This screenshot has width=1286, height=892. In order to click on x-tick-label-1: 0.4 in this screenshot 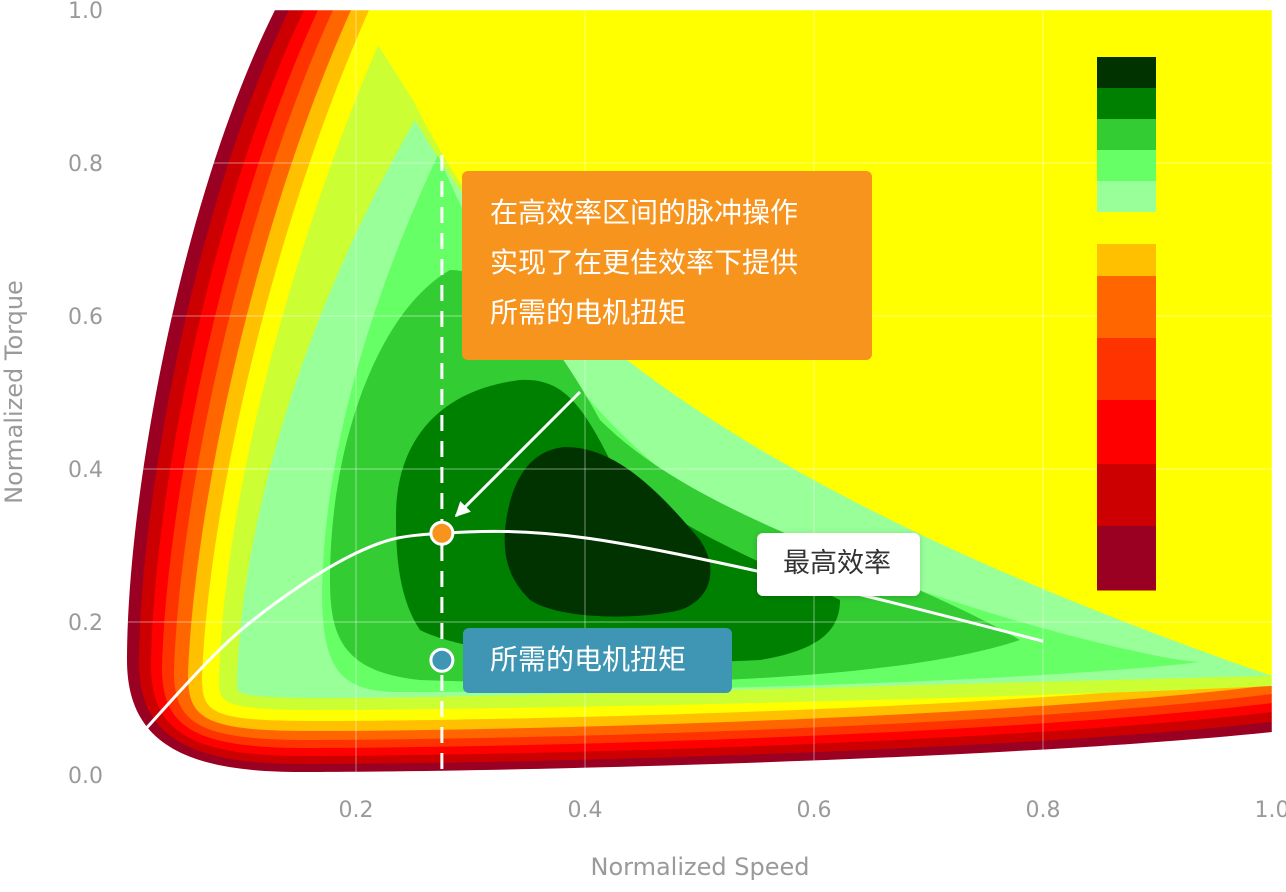, I will do `click(585, 810)`.